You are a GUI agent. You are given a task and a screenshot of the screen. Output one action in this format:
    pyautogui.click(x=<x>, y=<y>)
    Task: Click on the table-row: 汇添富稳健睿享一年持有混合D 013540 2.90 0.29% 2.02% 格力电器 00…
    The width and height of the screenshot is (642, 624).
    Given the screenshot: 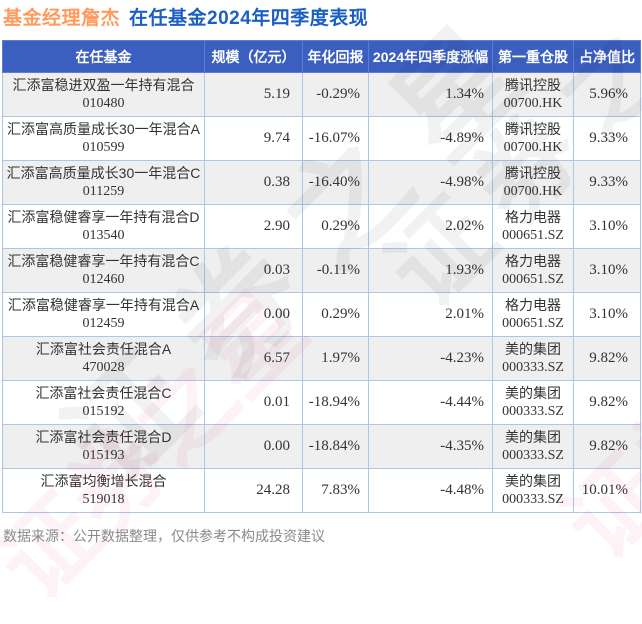 What is the action you would take?
    pyautogui.click(x=321, y=226)
    